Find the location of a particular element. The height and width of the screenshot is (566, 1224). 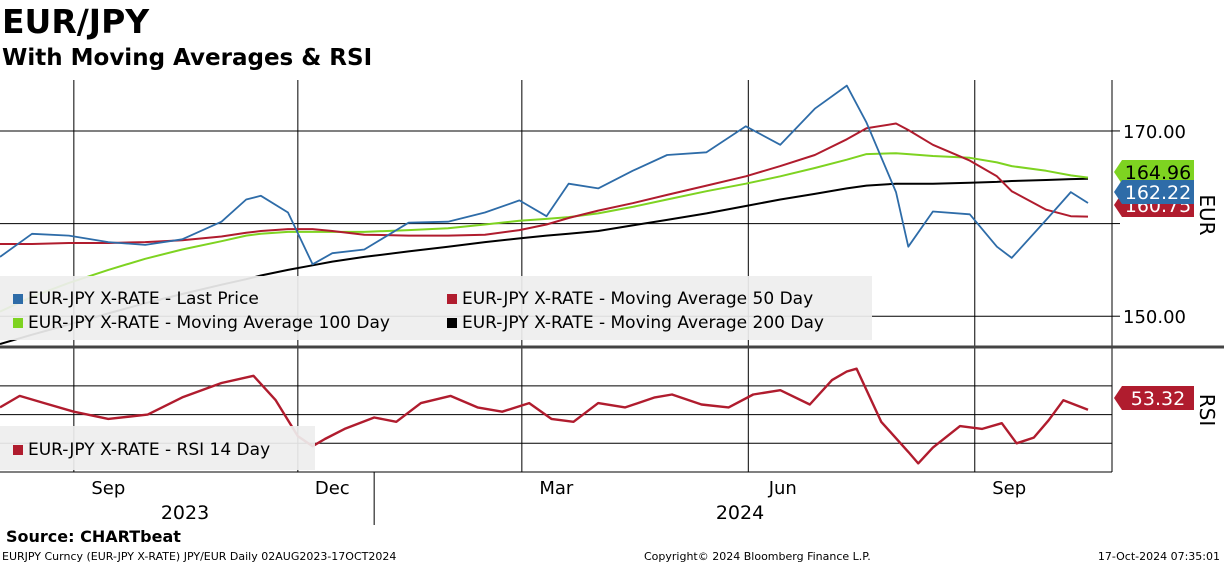

rsi-legend: EUR-JPY X-RATE - RSI 14 Day is located at coordinates (157, 448).